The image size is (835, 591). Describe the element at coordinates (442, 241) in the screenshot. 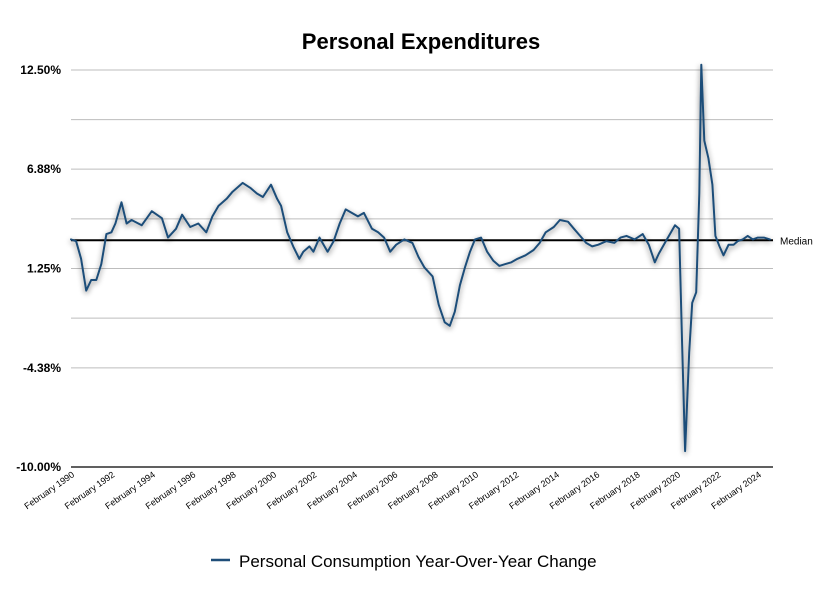

I see `median-group: Median` at that location.